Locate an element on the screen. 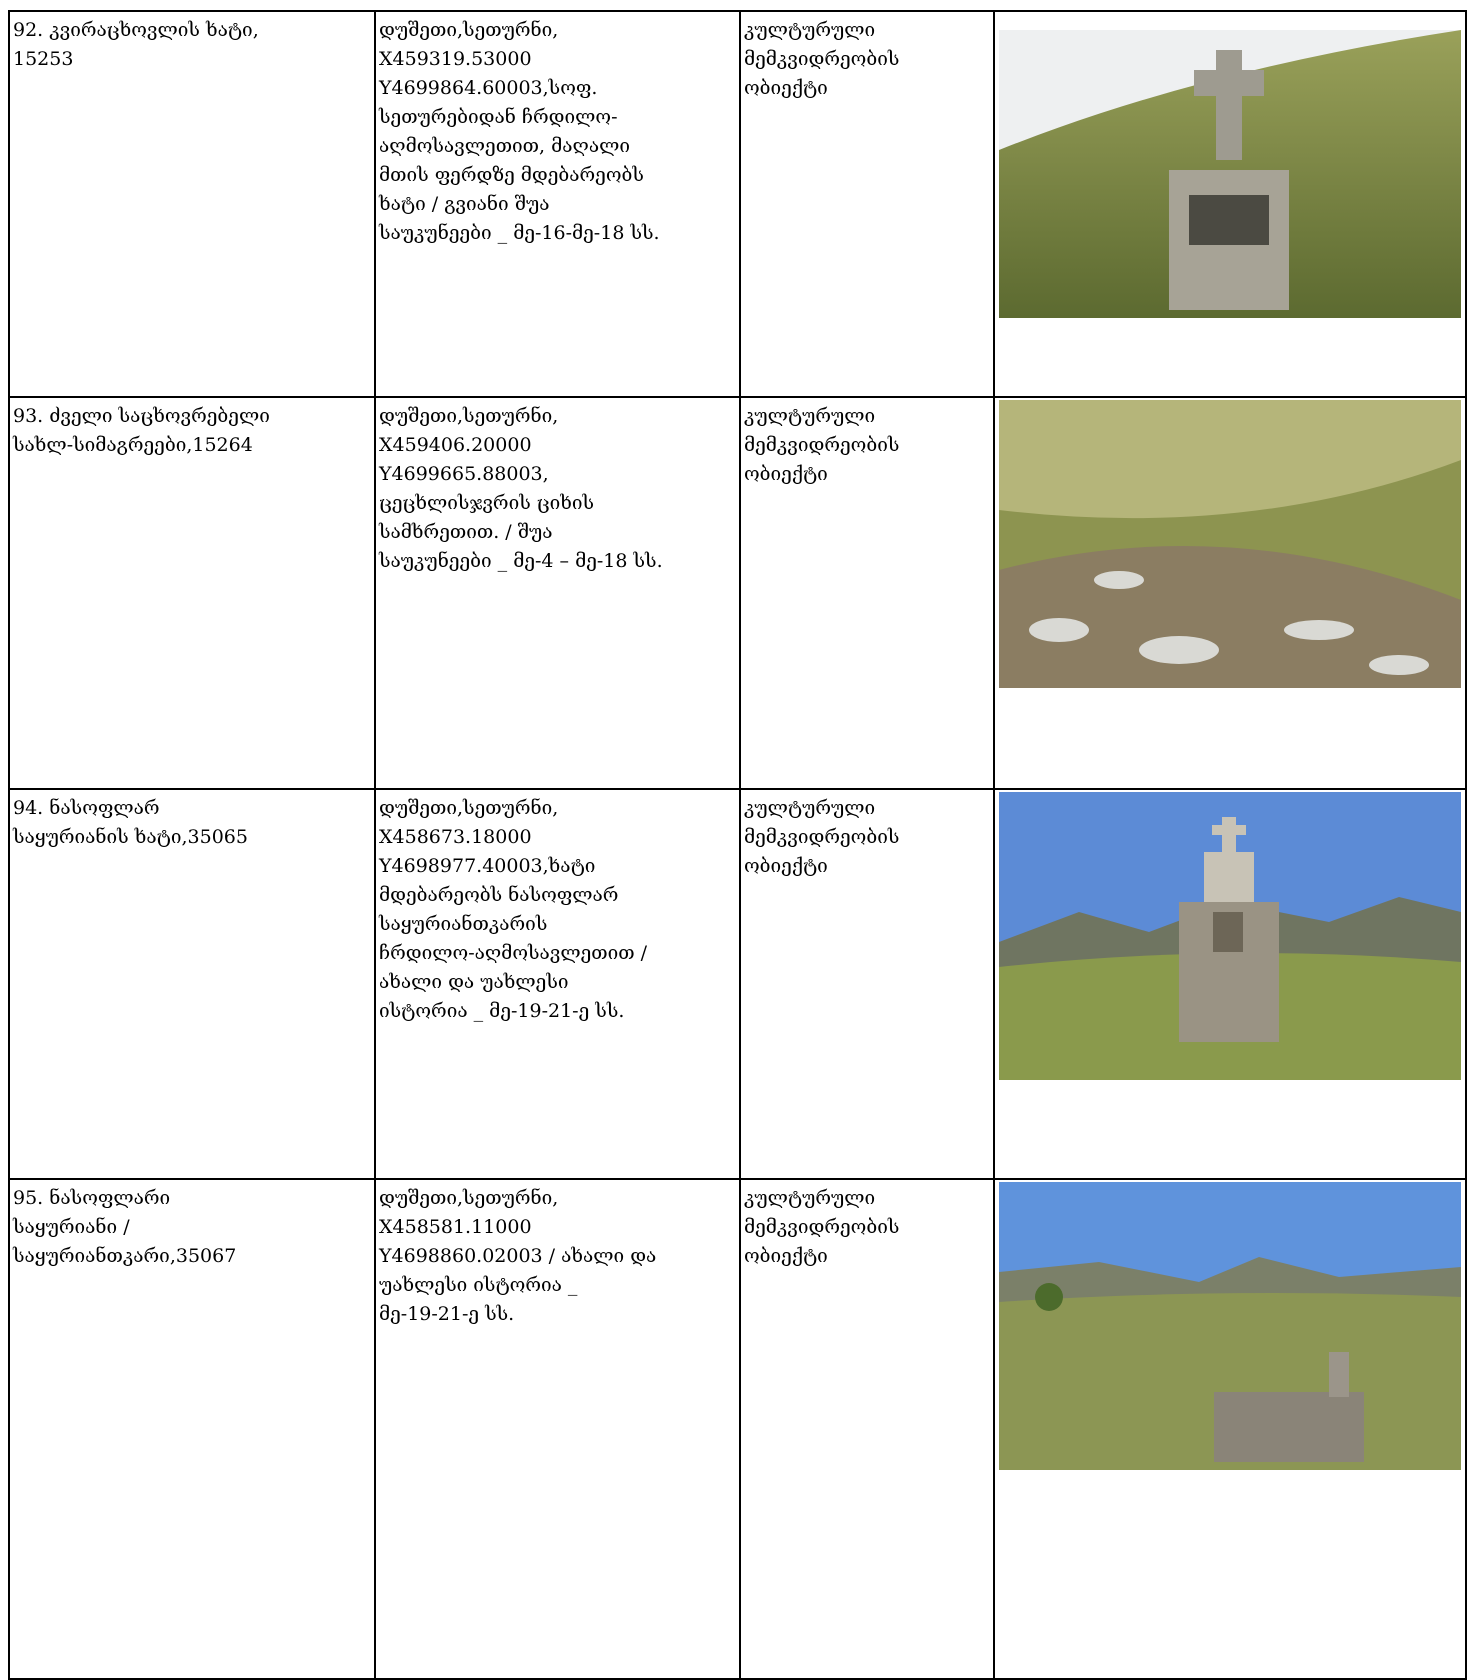 The width and height of the screenshot is (1470, 1680). text-line: 93. ძველი საცხოვრებელი is located at coordinates (141, 416).